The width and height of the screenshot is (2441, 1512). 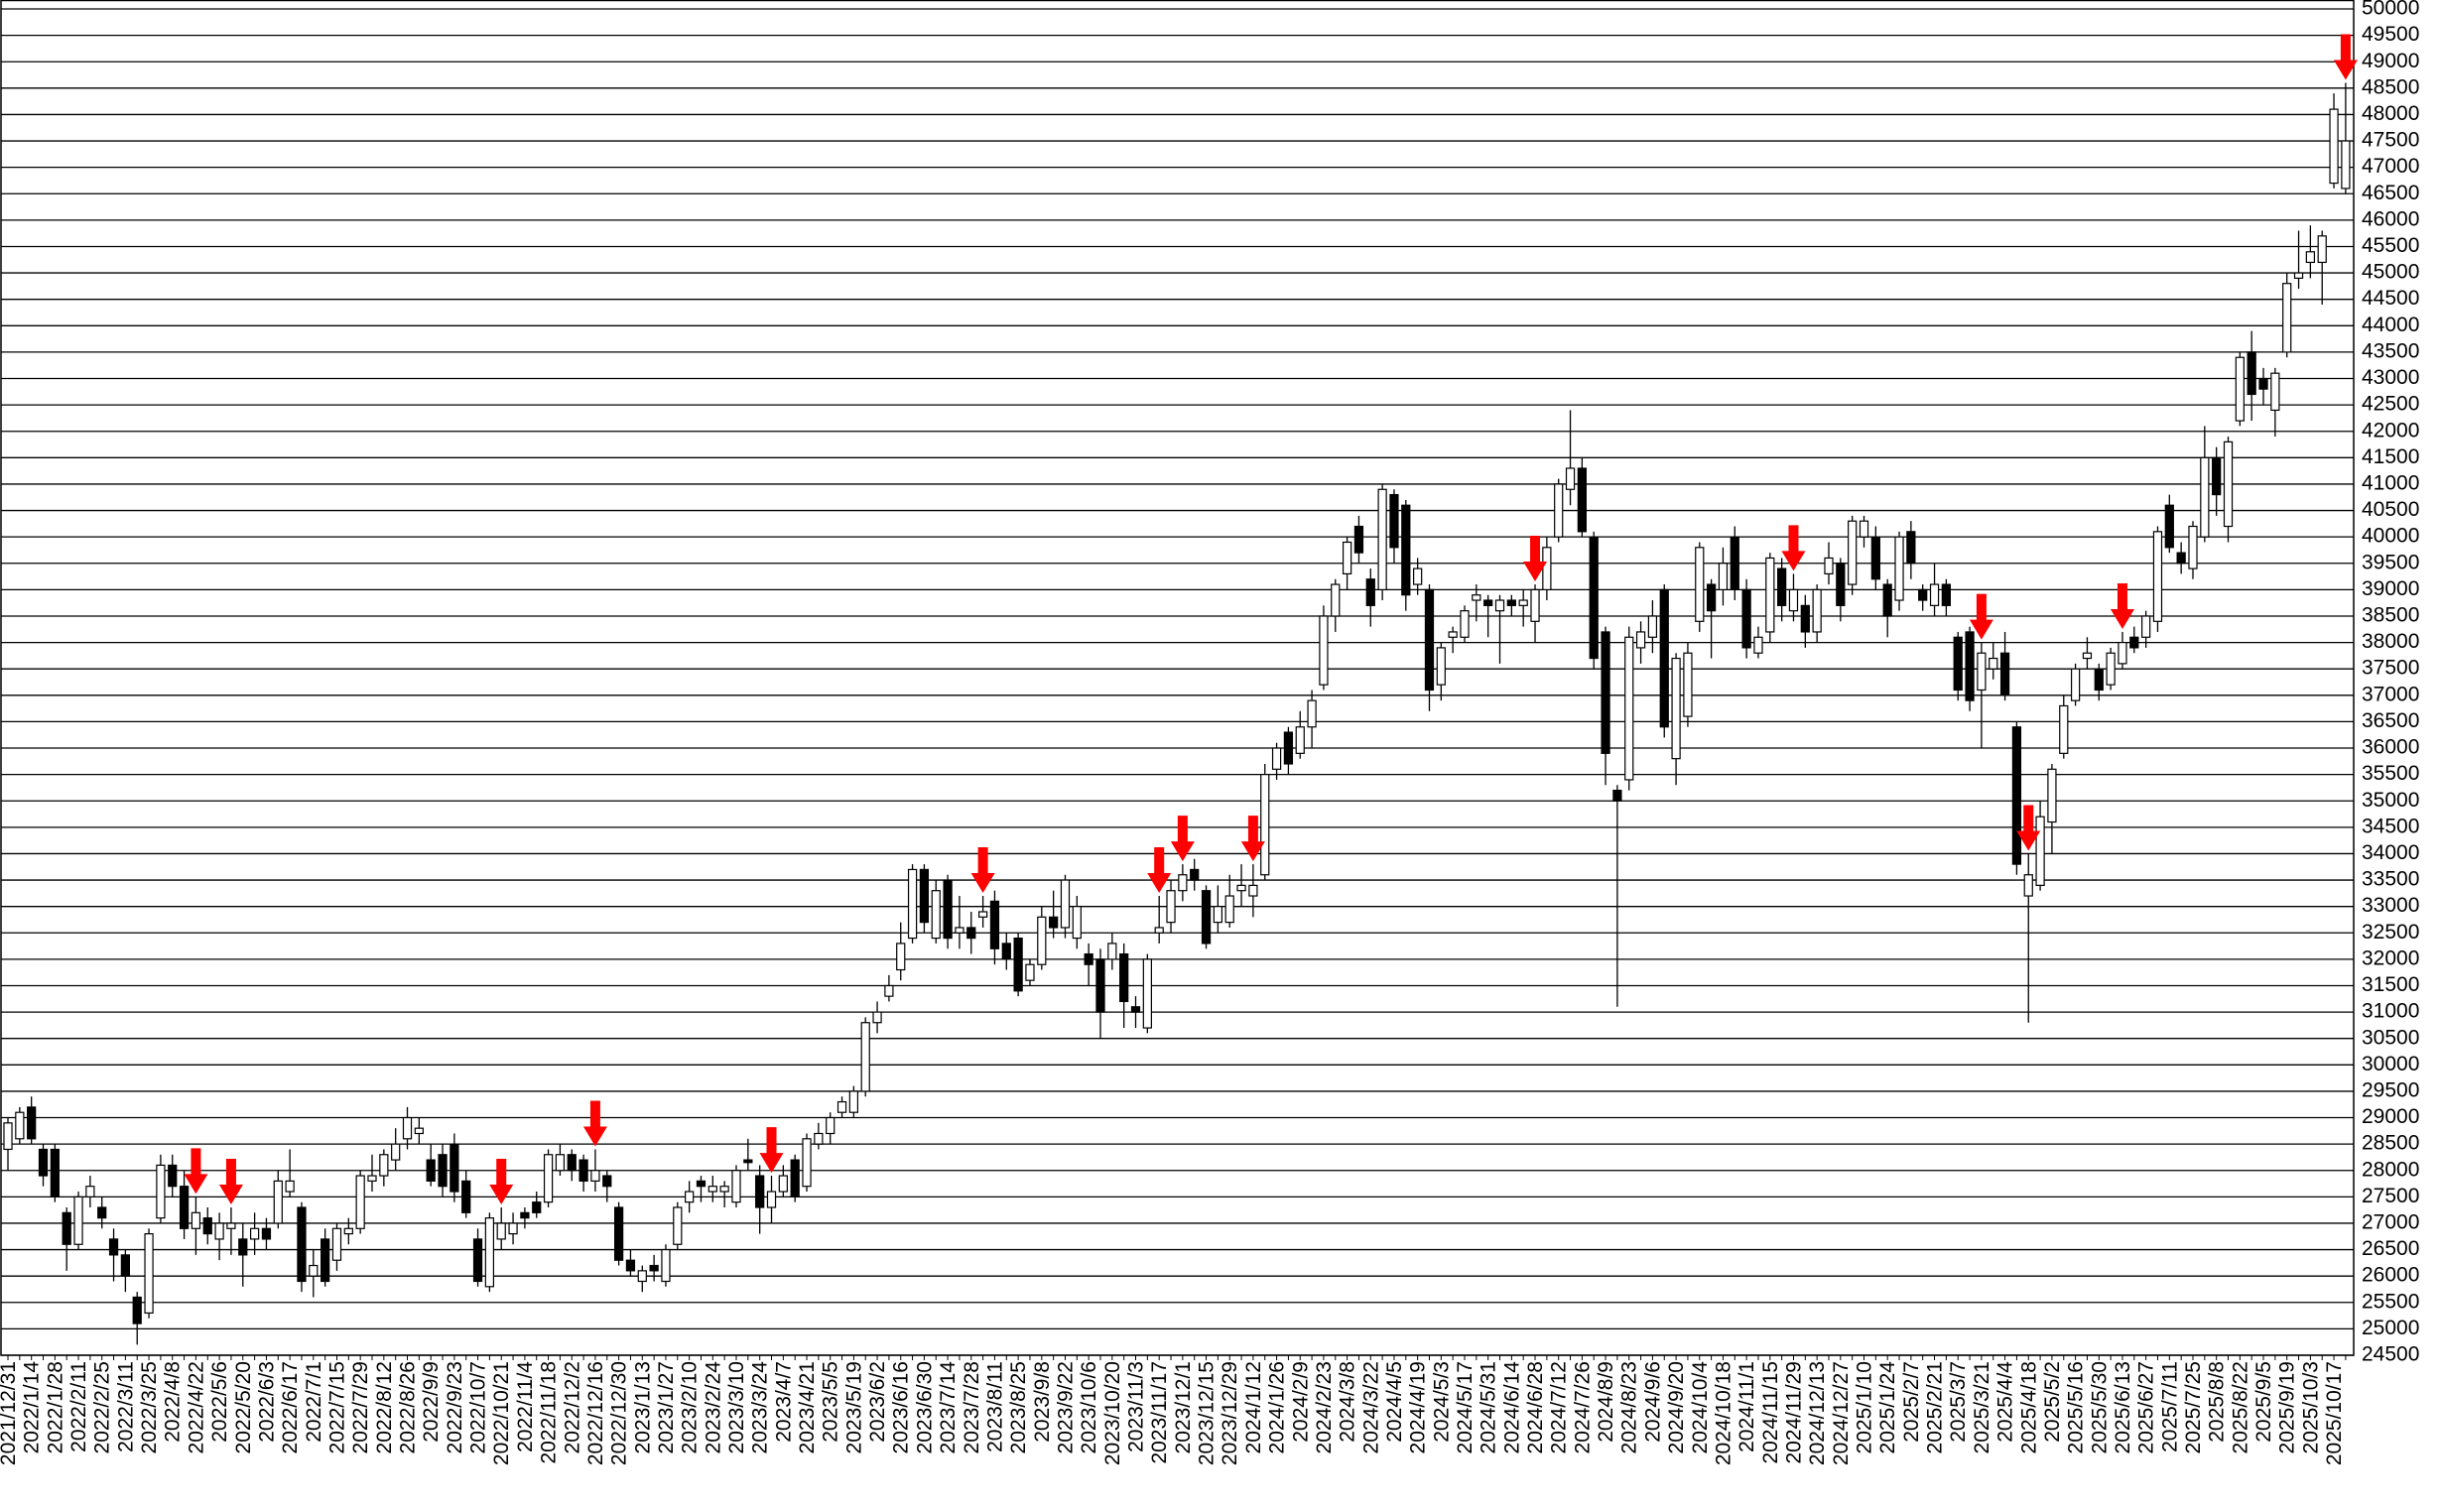 What do you see at coordinates (2390, 298) in the screenshot?
I see `y-tick-label: 44500` at bounding box center [2390, 298].